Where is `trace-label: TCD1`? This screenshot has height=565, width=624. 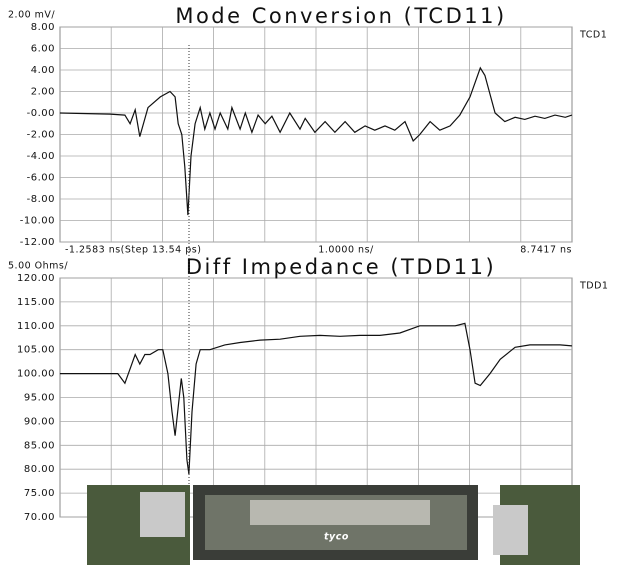
trace-label: TCD1 is located at coordinates (593, 35).